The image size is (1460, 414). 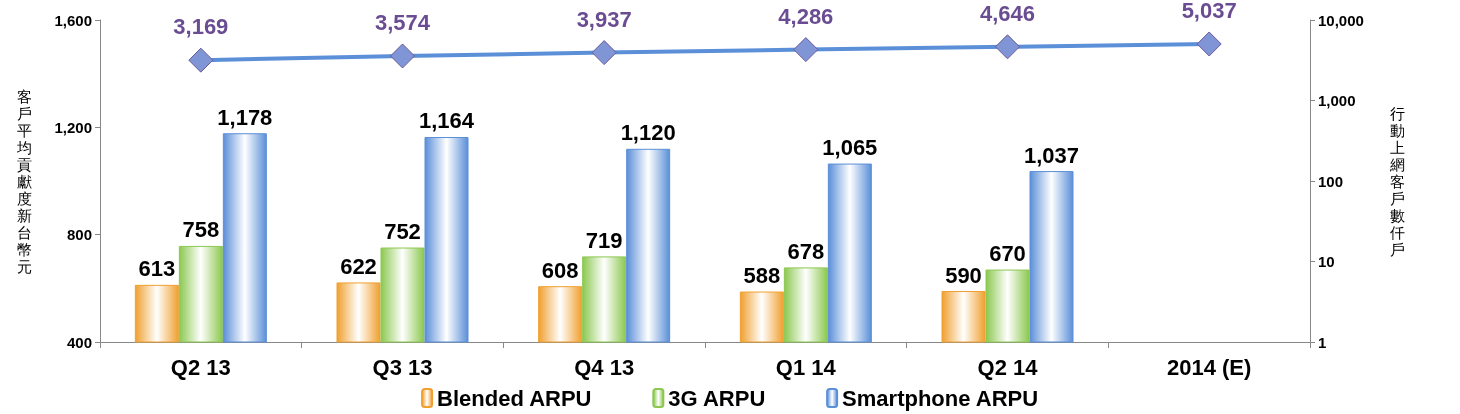 I want to click on y2-tick-label: 10,000, so click(x=1341, y=20).